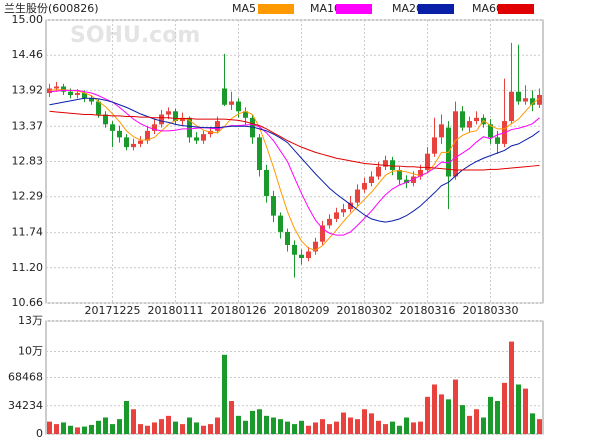 Image resolution: width=600 pixels, height=440 pixels. I want to click on y-tick-label: 12.83, so click(28, 161).